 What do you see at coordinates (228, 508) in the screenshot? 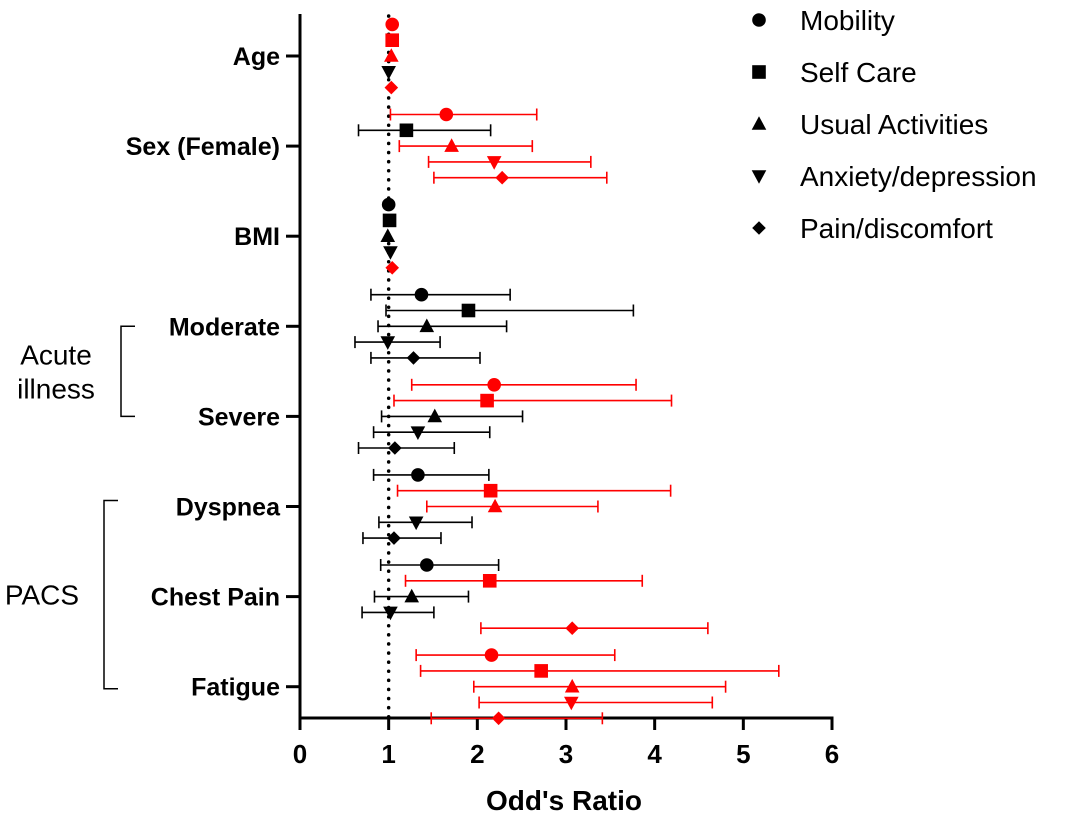
I see `category-label: Dyspnea` at bounding box center [228, 508].